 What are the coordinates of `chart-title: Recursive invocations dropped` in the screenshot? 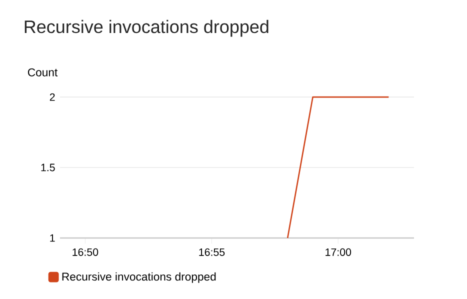 It's located at (146, 28).